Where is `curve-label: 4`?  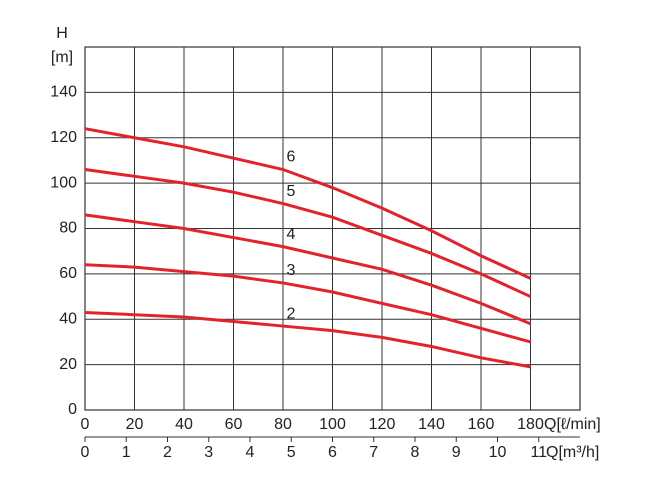 curve-label: 4 is located at coordinates (291, 234).